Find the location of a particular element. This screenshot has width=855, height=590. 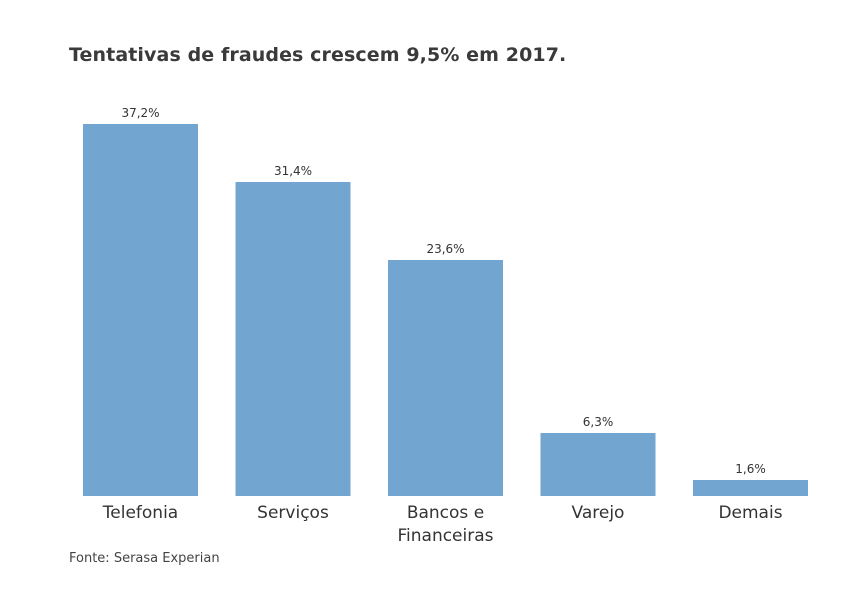

bar-value-label: 31,4% is located at coordinates (293, 171).